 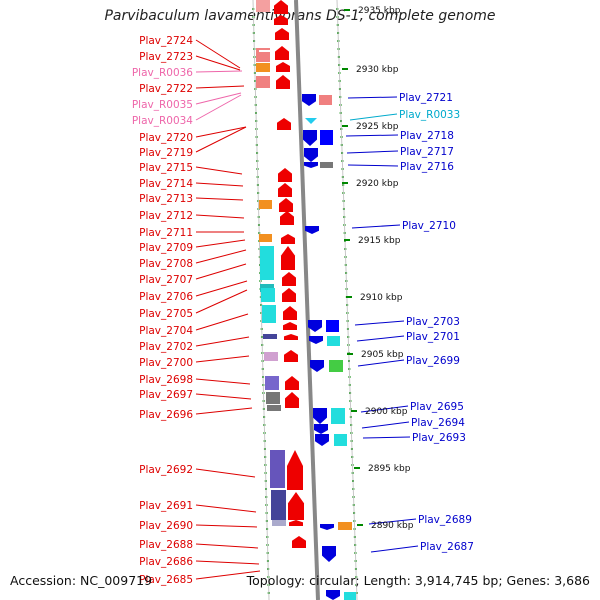 I want to click on gene-label-plav-2716: Plav_2716, so click(x=427, y=167).